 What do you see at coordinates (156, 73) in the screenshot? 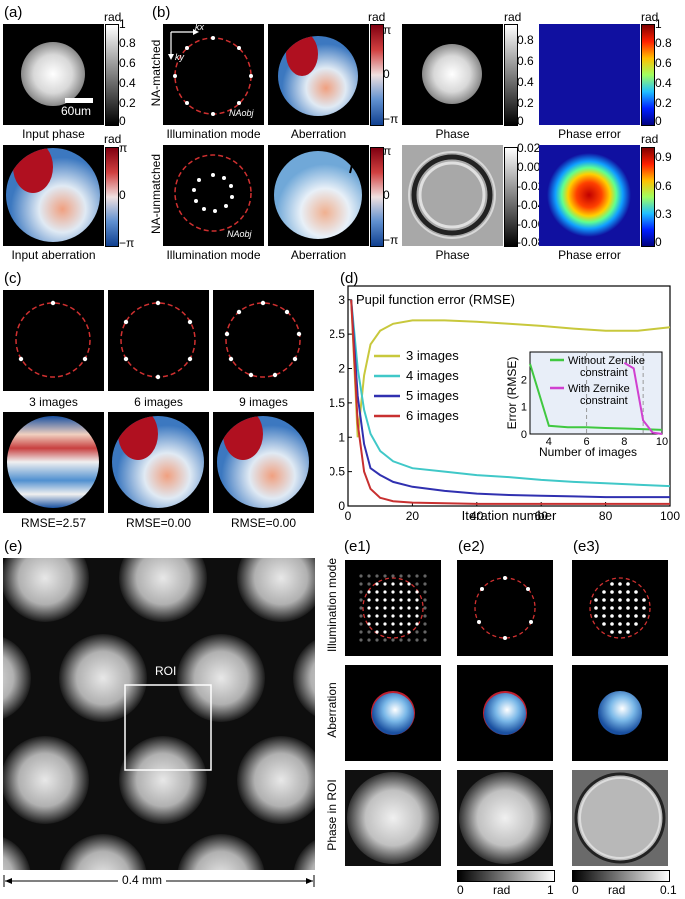
I see `row-label-na-matched: NA-matched` at bounding box center [156, 73].